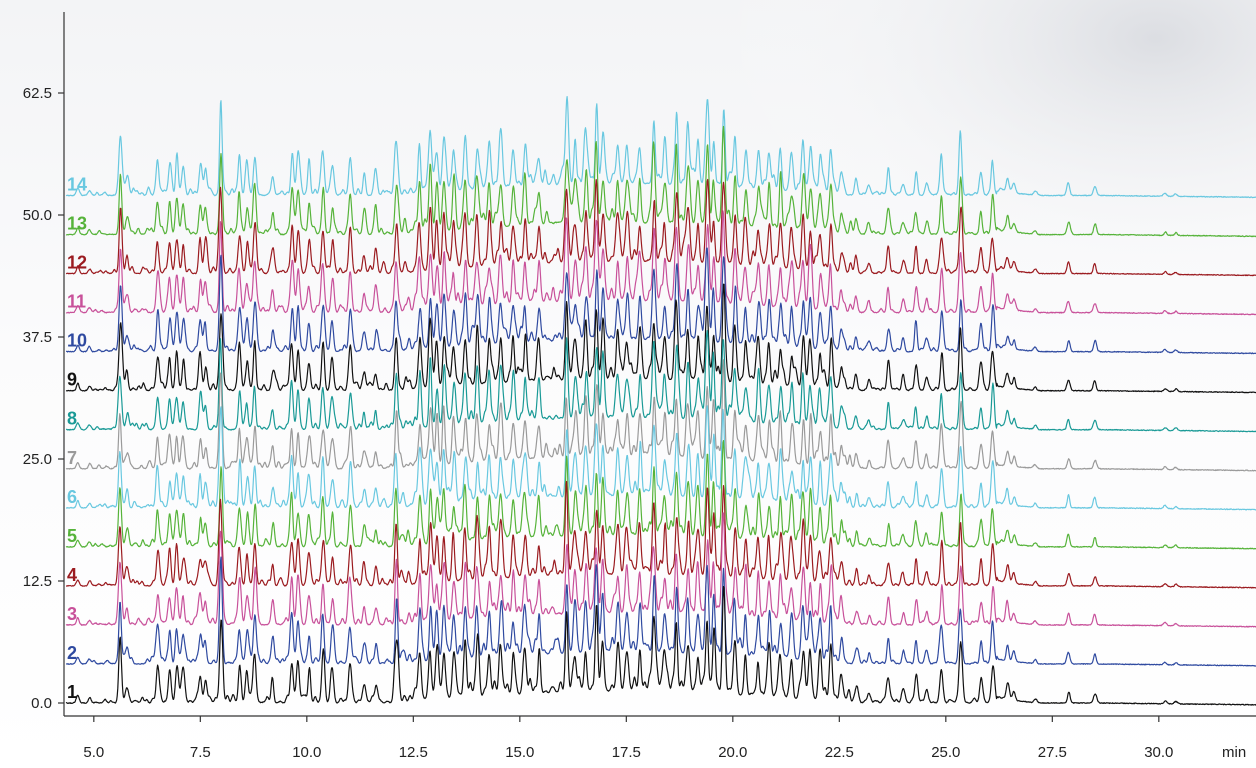  I want to click on series-label-3: 3, so click(72, 614).